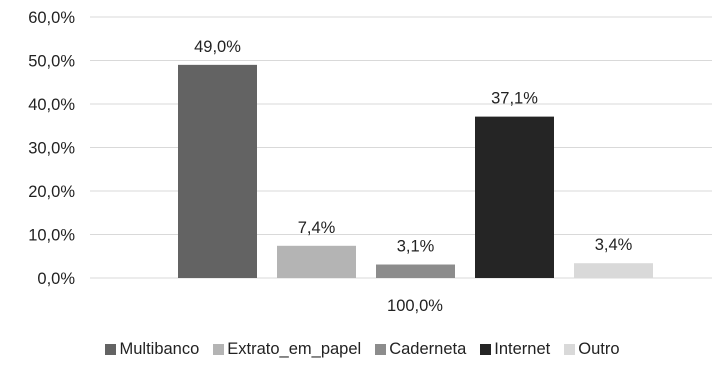 This screenshot has height=366, width=725. What do you see at coordinates (159, 349) in the screenshot?
I see `legend-label: Multibanco` at bounding box center [159, 349].